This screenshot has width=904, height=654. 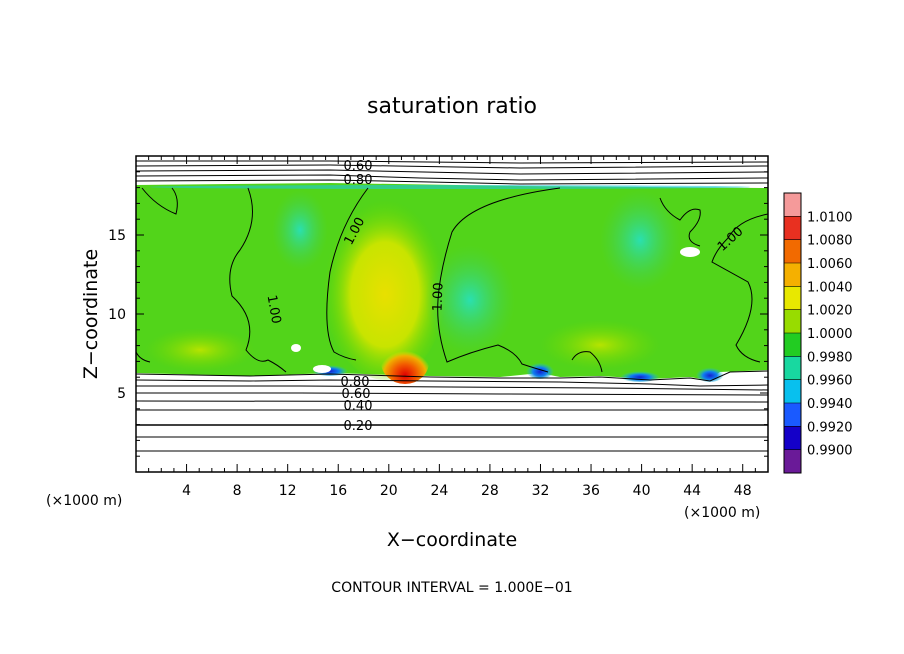 What do you see at coordinates (450, 187) in the screenshot?
I see `blue-strip-top` at bounding box center [450, 187].